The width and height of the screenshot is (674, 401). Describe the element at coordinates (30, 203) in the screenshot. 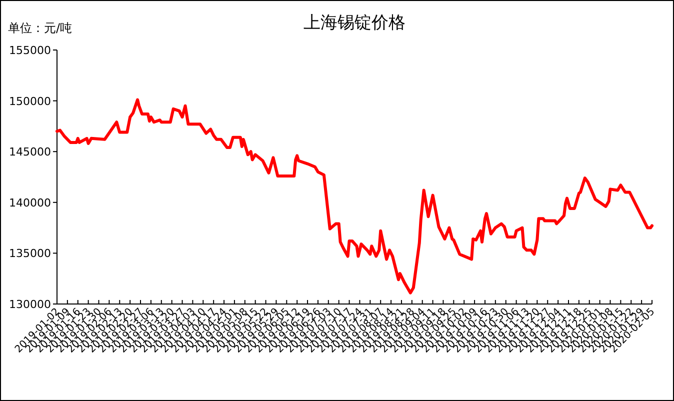

I see `y-tick-label: 140000` at that location.